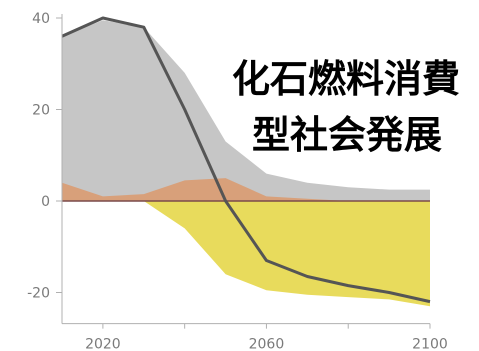 This screenshot has width=479, height=351. I want to click on y-tick-label: 20, so click(41, 111).